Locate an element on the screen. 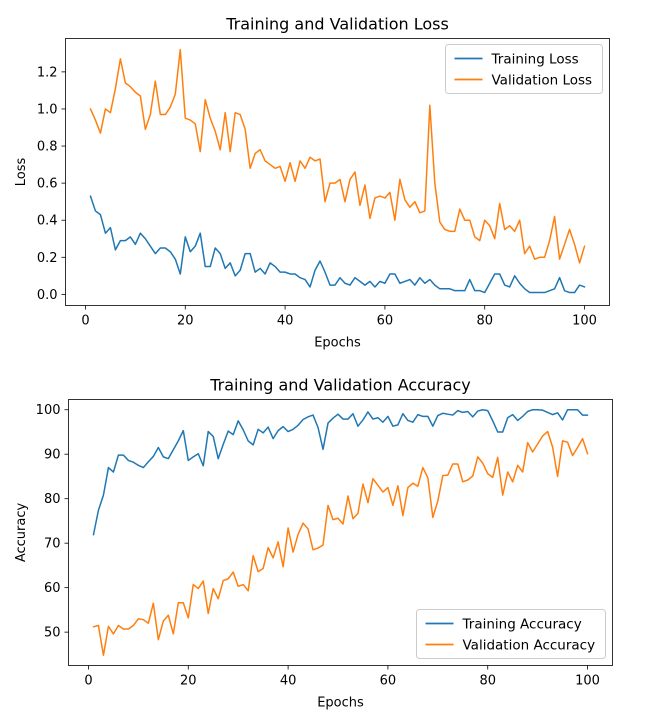 Image resolution: width=663 pixels, height=719 pixels. y-axis-label: Loss is located at coordinates (21, 172).